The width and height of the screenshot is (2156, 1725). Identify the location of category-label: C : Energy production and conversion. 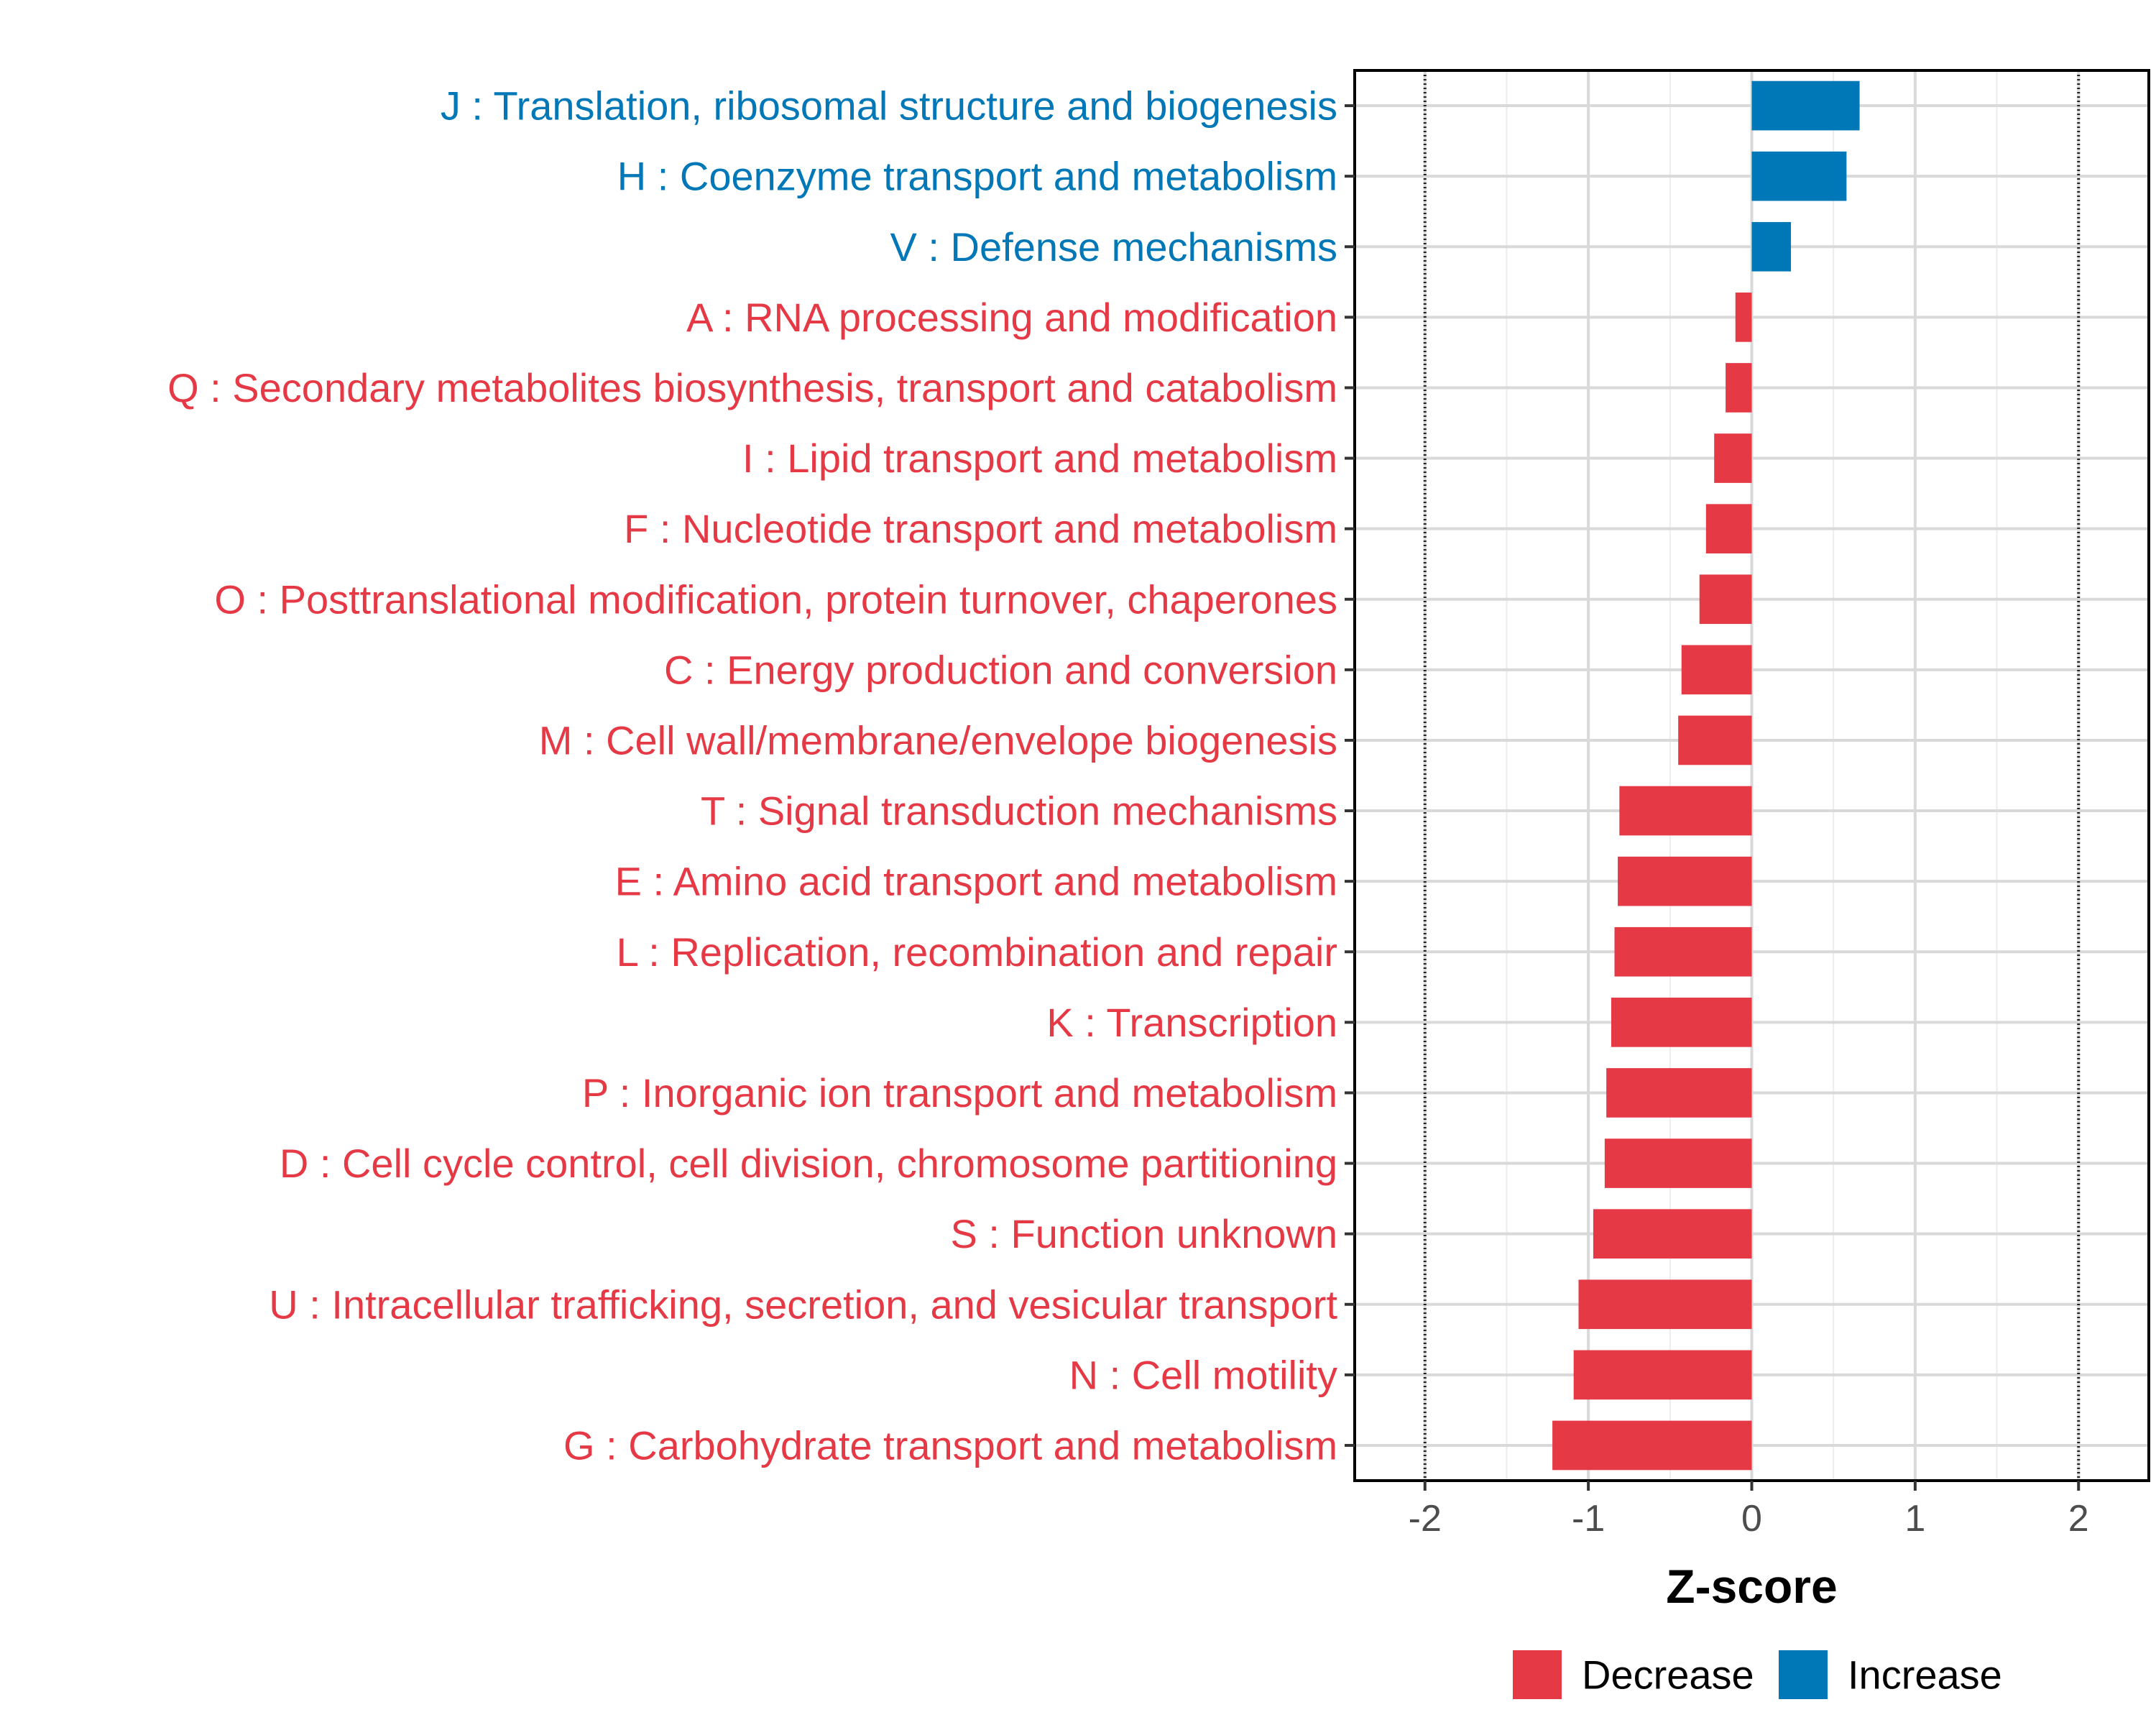
(1001, 669).